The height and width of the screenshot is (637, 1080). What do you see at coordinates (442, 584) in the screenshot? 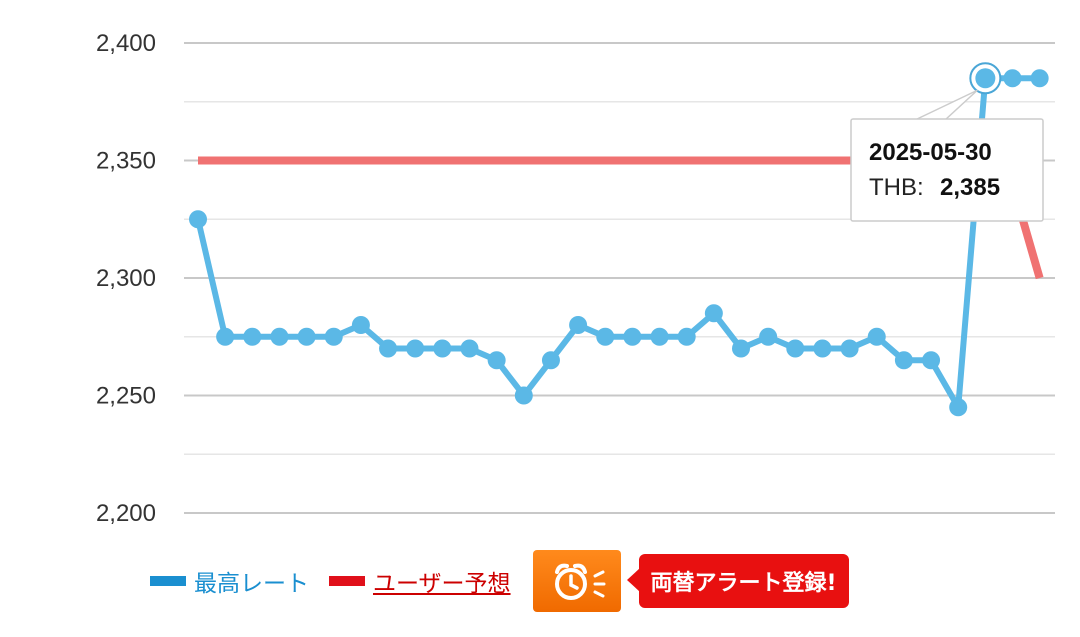
I see `user-forecast-link: ユーザー予想` at bounding box center [442, 584].